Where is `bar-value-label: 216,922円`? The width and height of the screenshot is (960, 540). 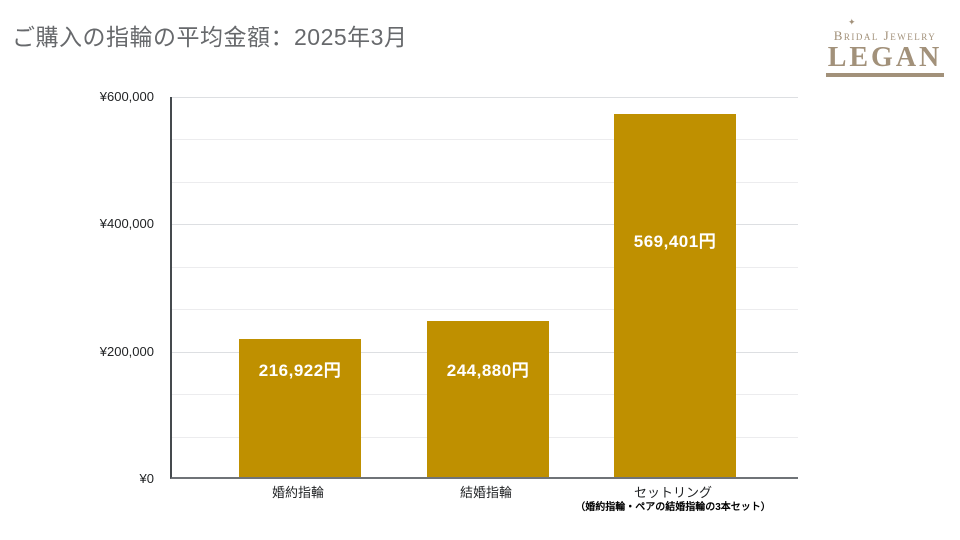
bar-value-label: 216,922円 is located at coordinates (300, 370).